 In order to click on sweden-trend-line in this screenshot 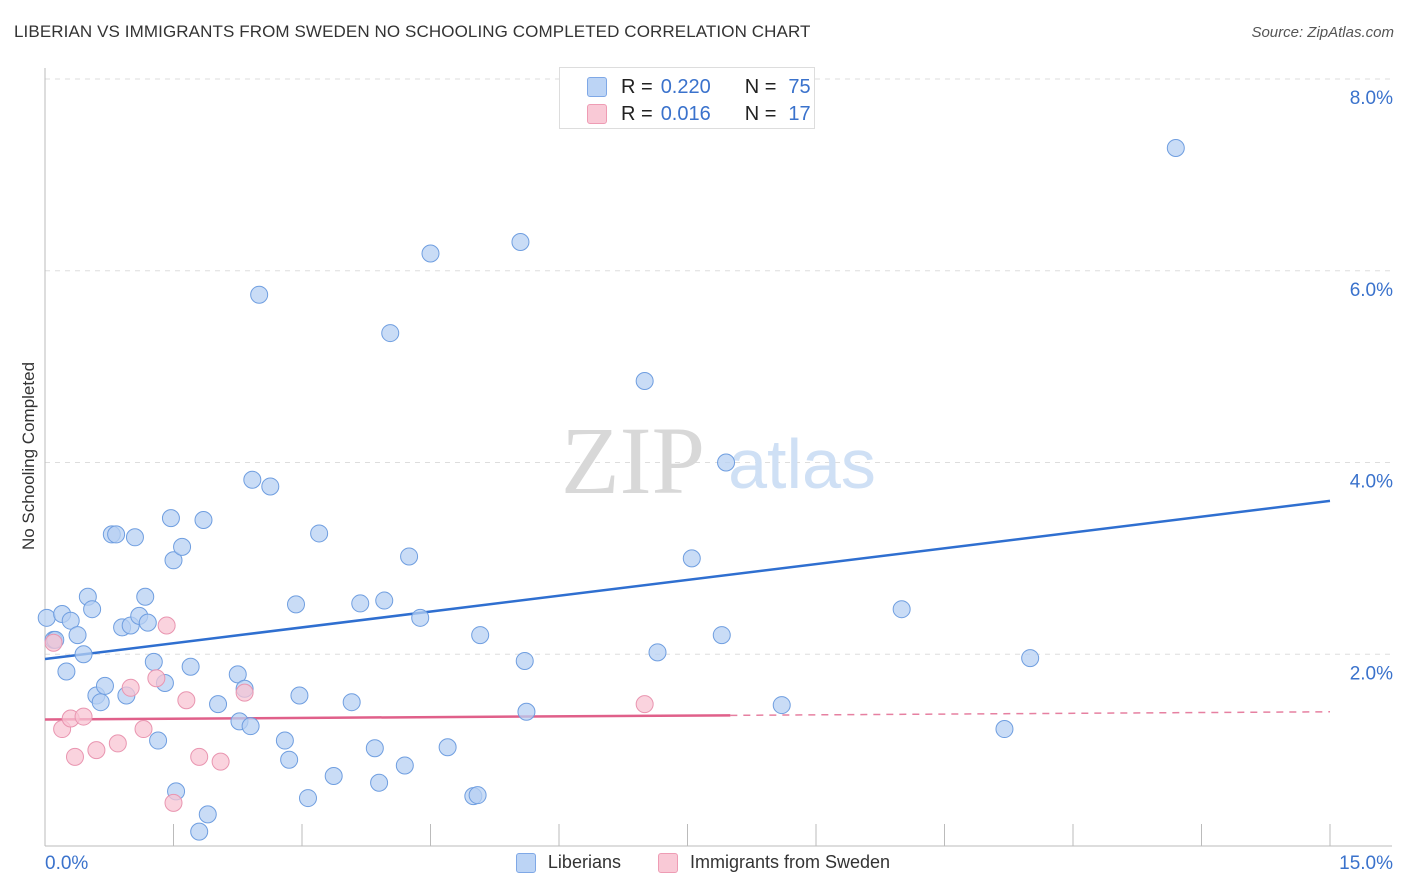, I will do `click(387, 717)`.